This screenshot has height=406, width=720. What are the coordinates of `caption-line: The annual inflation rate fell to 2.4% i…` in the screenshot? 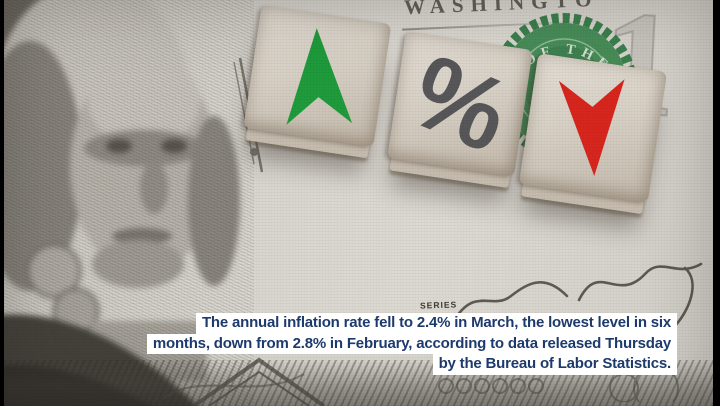 It's located at (340, 323).